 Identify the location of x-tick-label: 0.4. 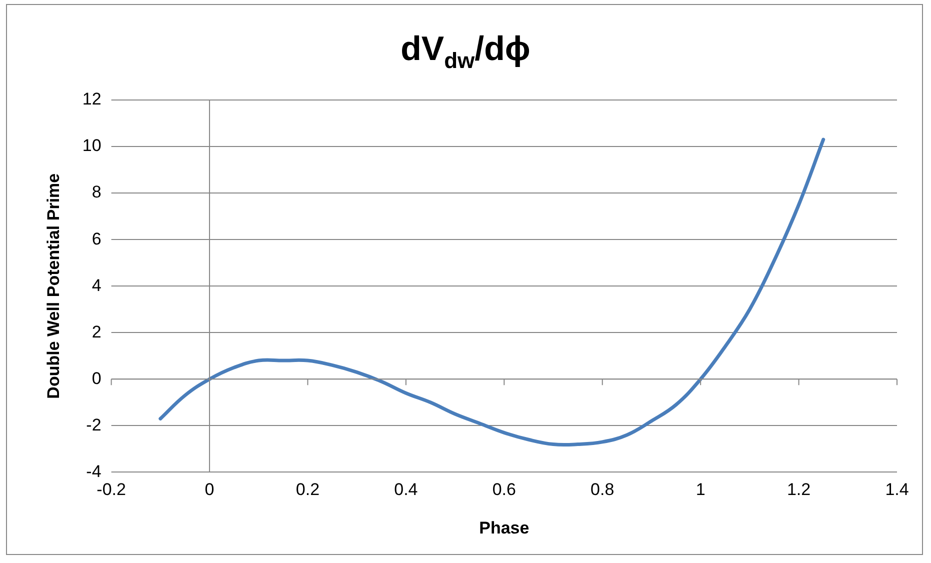
(406, 490).